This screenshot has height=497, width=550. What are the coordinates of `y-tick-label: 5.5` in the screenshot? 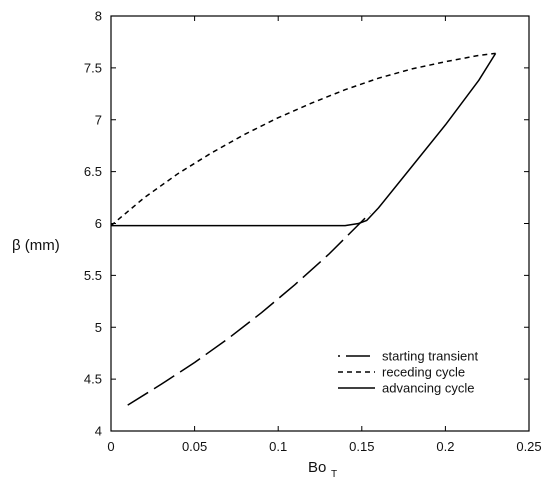 It's located at (93, 275).